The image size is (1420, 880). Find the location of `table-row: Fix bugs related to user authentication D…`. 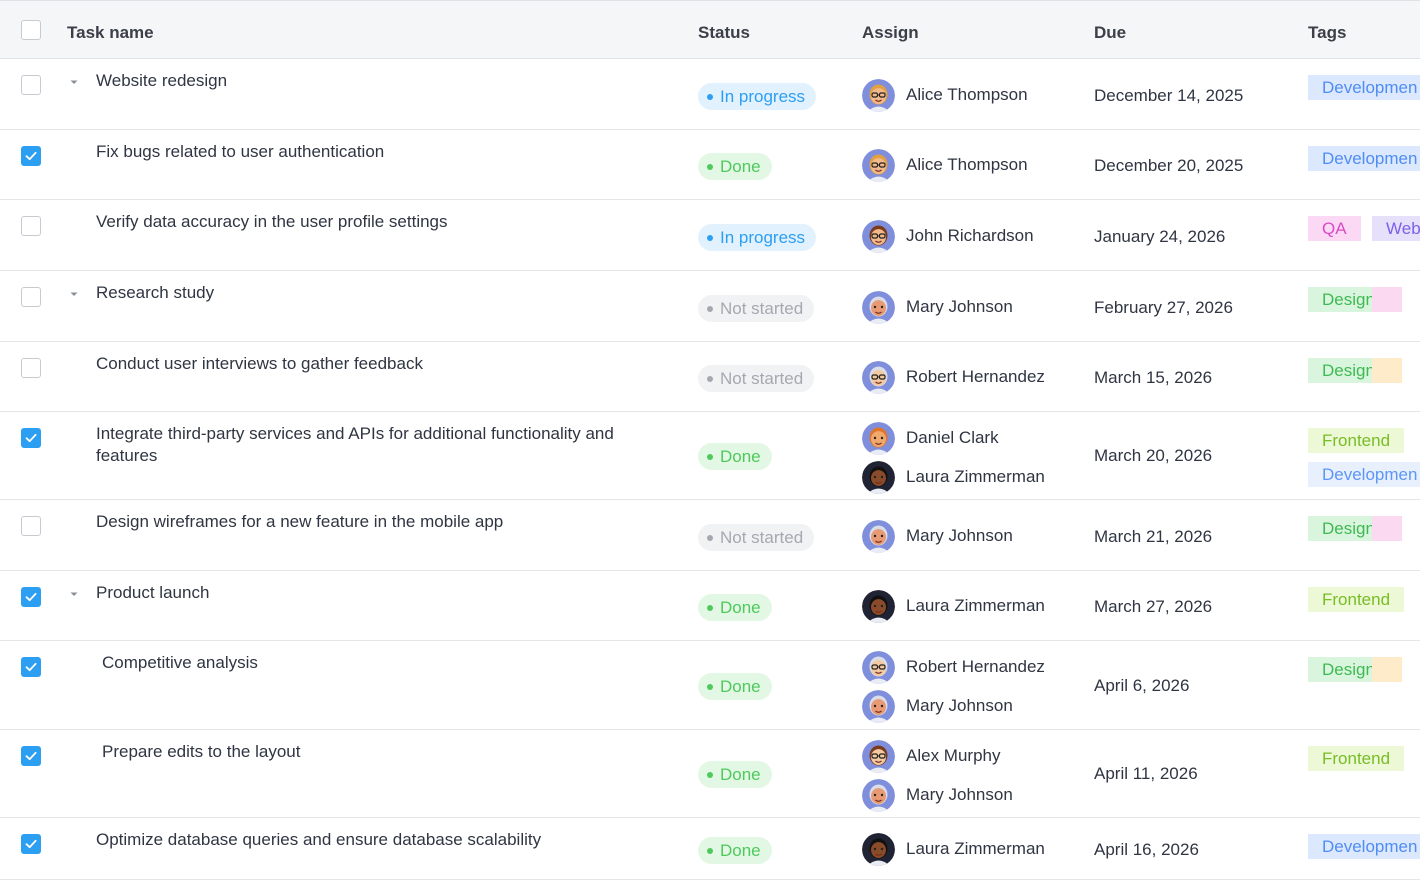

table-row: Fix bugs related to user authentication D… is located at coordinates (710, 165).